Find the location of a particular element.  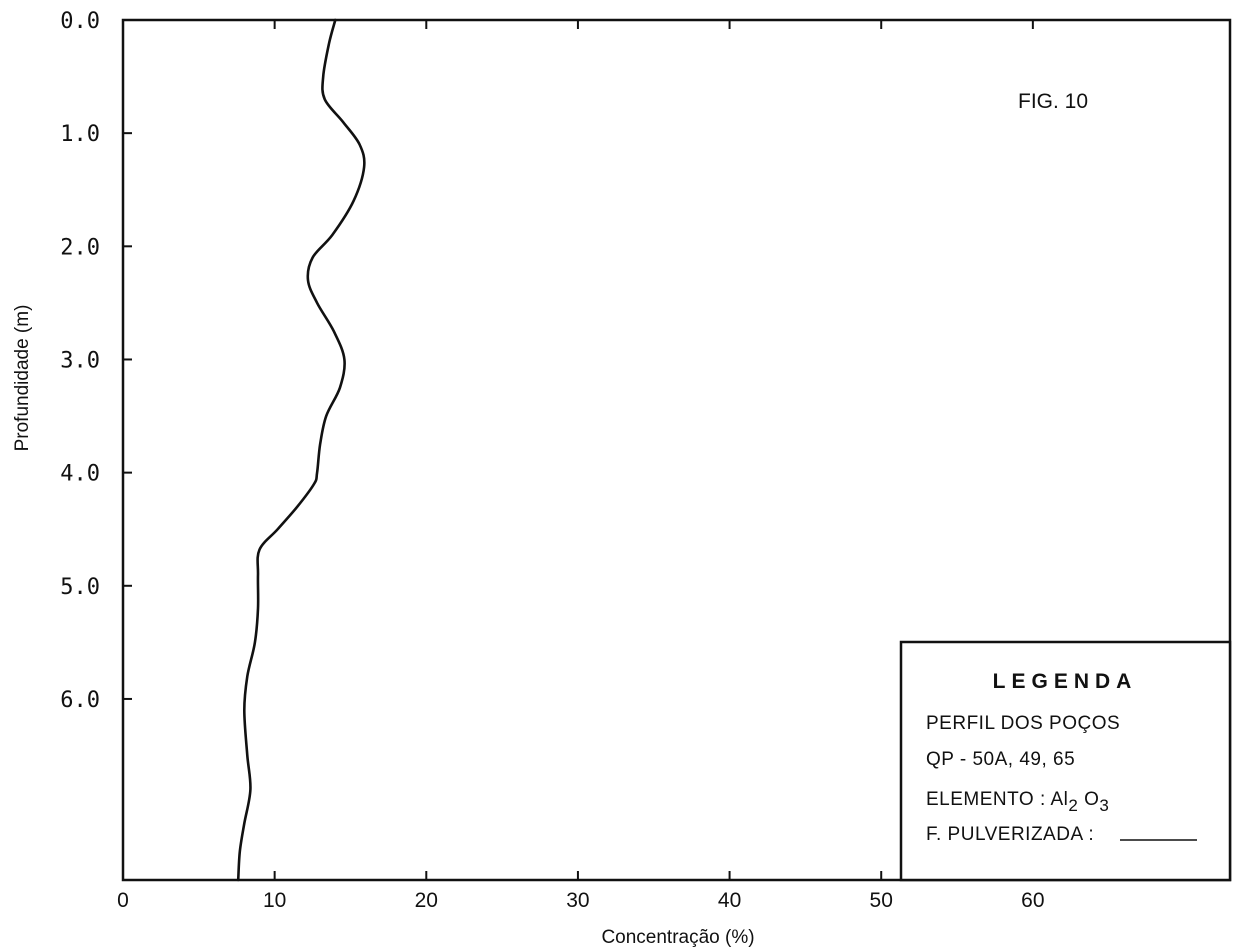

y-tick-label: 2.0 is located at coordinates (80, 247).